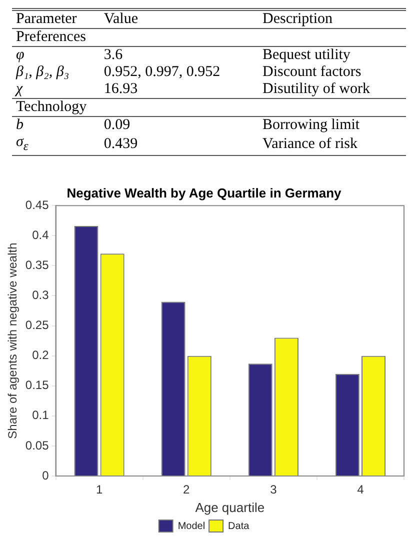 The image size is (418, 550). What do you see at coordinates (56, 19) in the screenshot?
I see `category-label: Parameter` at bounding box center [56, 19].